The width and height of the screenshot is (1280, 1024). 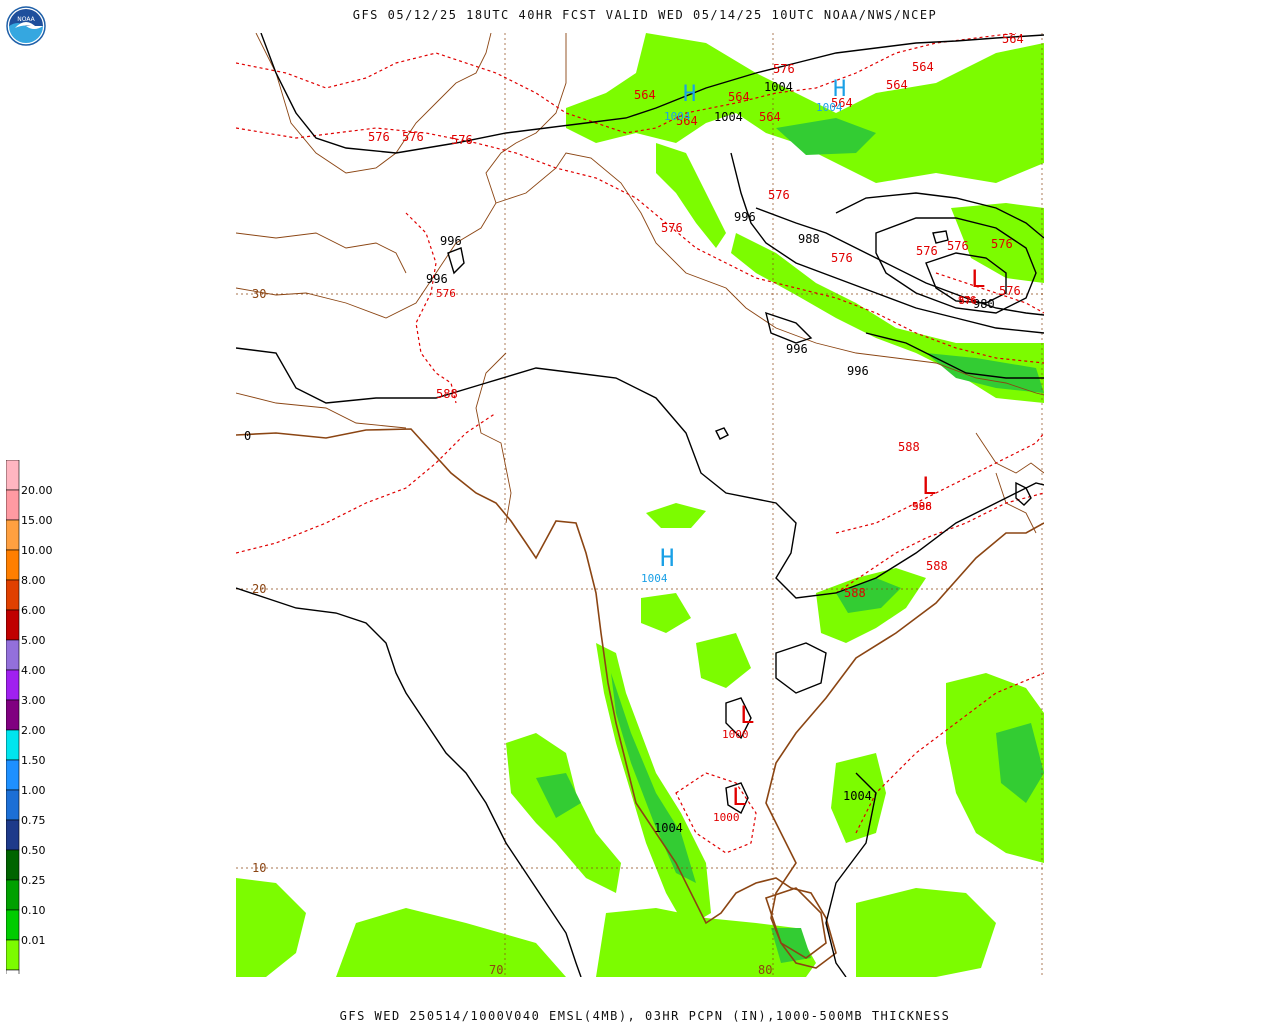 What do you see at coordinates (984, 304) in the screenshot?
I see `pressure-label: 980` at bounding box center [984, 304].